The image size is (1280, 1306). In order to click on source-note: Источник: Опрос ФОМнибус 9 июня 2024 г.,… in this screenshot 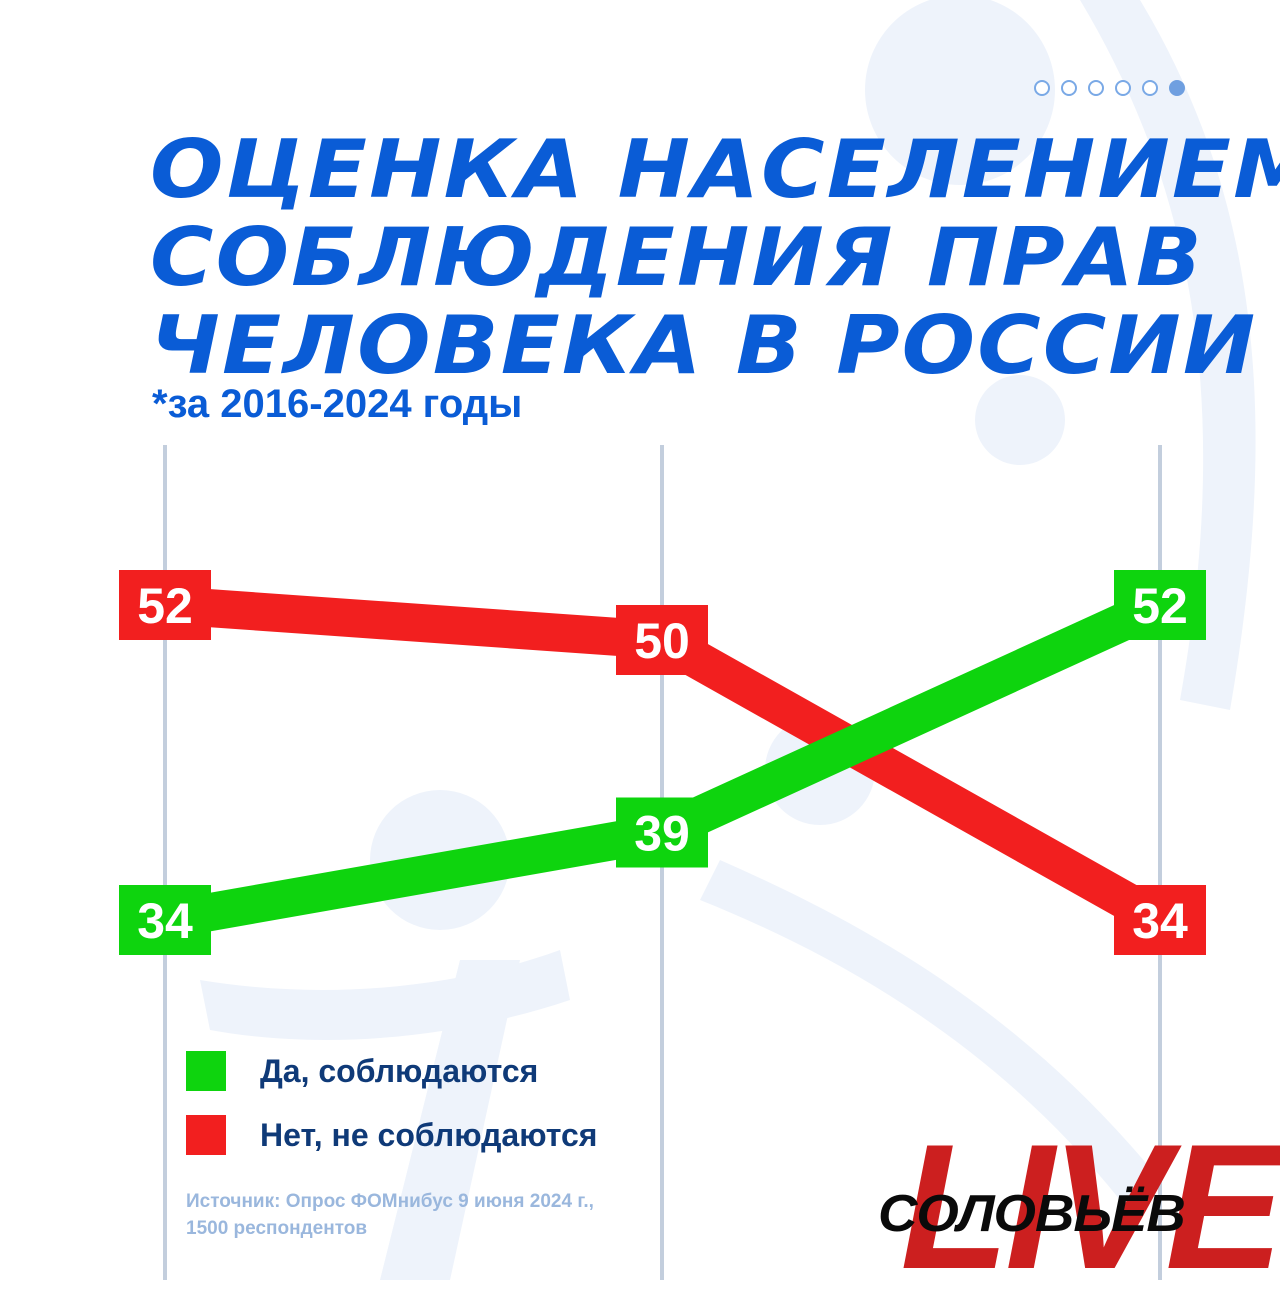, I will do `click(421, 1215)`.